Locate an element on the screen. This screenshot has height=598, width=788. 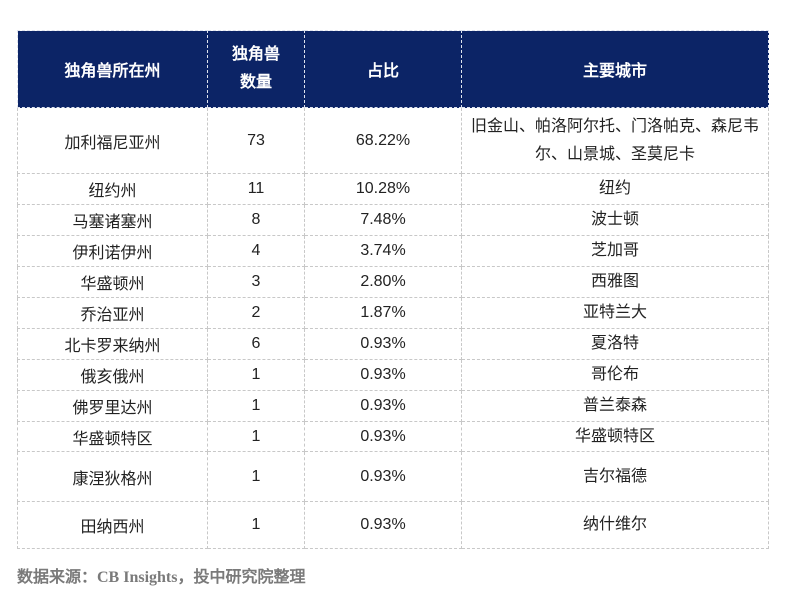
table-row: 俄亥俄州 1 0.93% 哥伦布 is located at coordinates (393, 375).